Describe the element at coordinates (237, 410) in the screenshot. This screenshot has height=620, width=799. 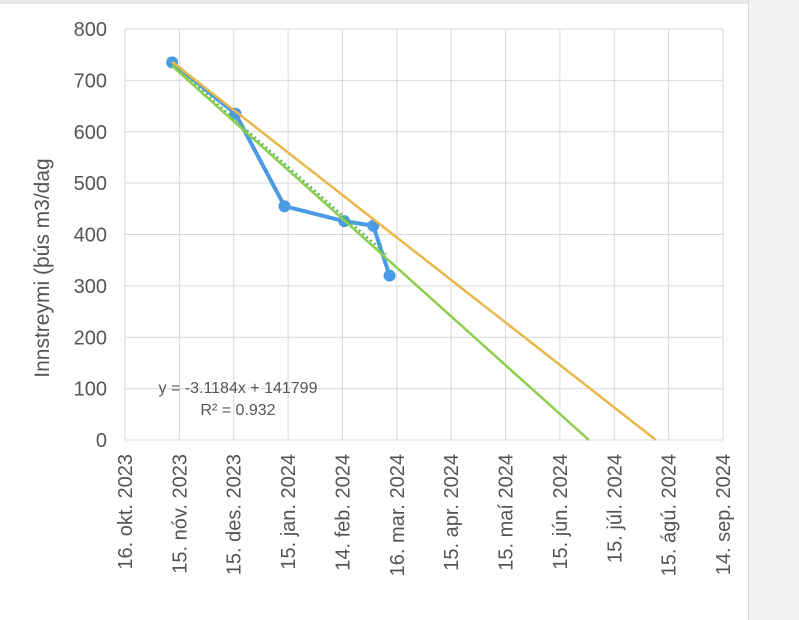
I see `trendline-r-squared: R² = 0.932` at that location.